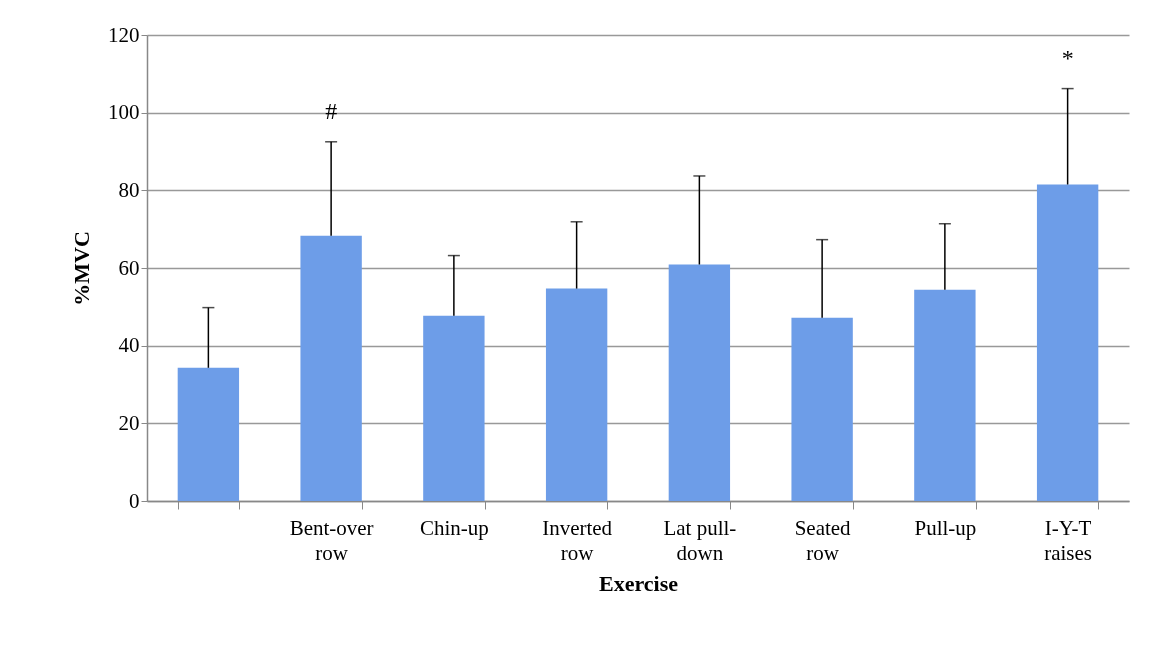 This screenshot has height=649, width=1155. What do you see at coordinates (638, 583) in the screenshot?
I see `x-axis-title: Exercise` at bounding box center [638, 583].